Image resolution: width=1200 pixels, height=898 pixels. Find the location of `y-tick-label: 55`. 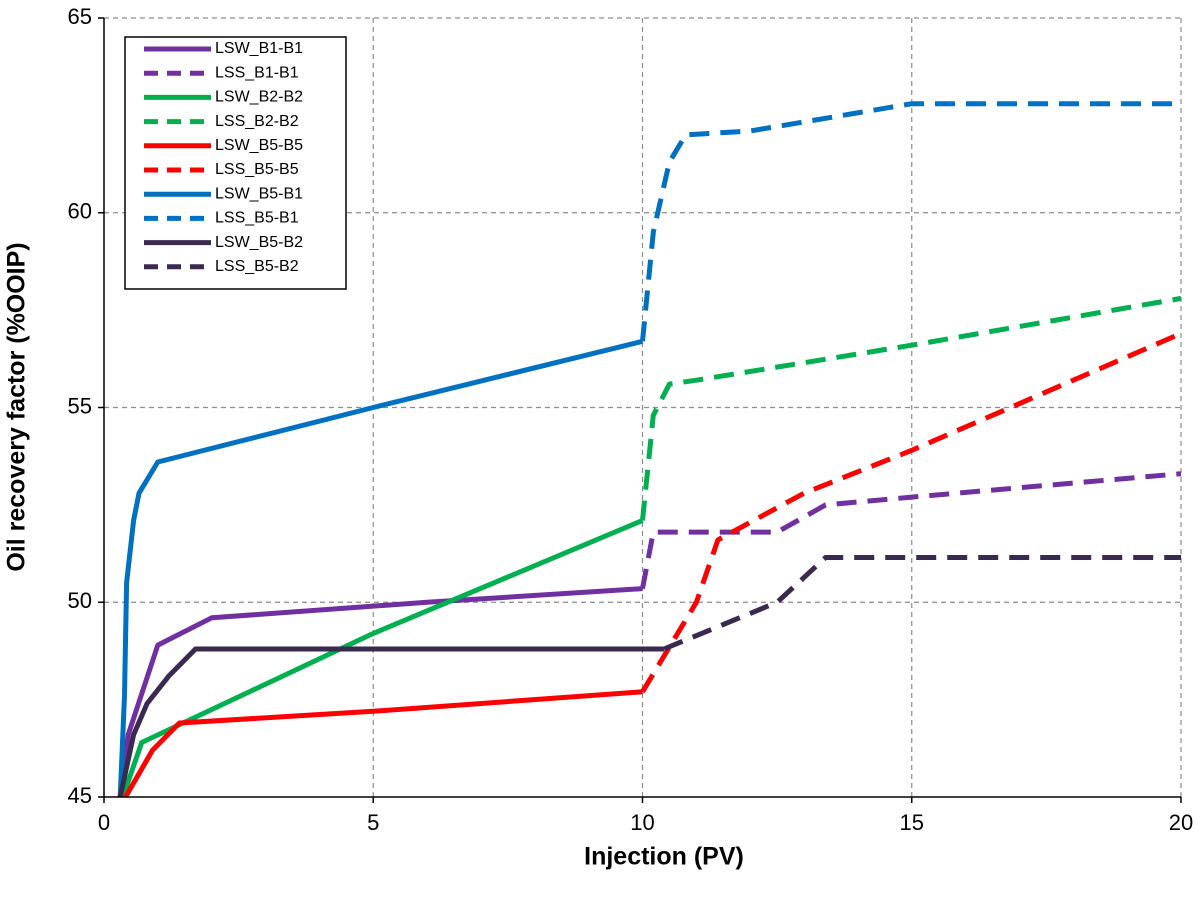

y-tick-label: 55 is located at coordinates (80, 405).